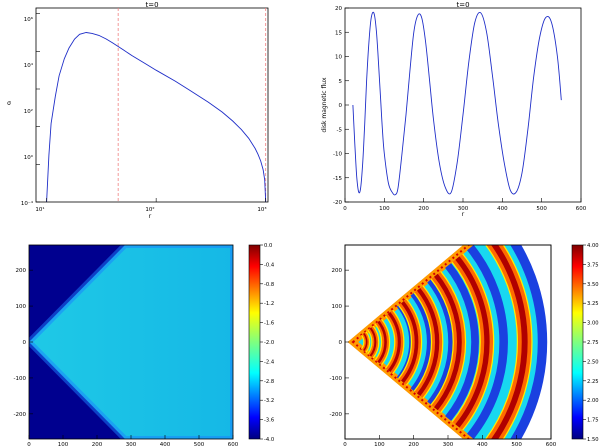 Image resolution: width=600 pixels, height=446 pixels. Describe the element at coordinates (593, 304) in the screenshot. I see `br-colorbar-label: 3.25` at that location.